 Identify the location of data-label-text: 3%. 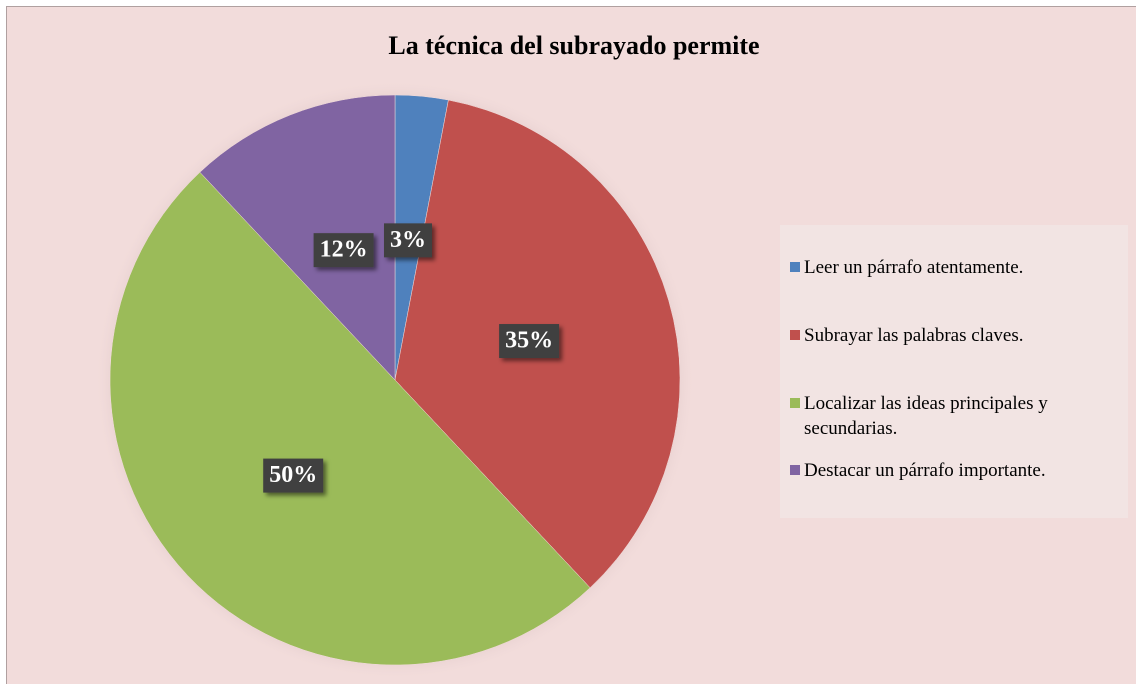
(408, 240).